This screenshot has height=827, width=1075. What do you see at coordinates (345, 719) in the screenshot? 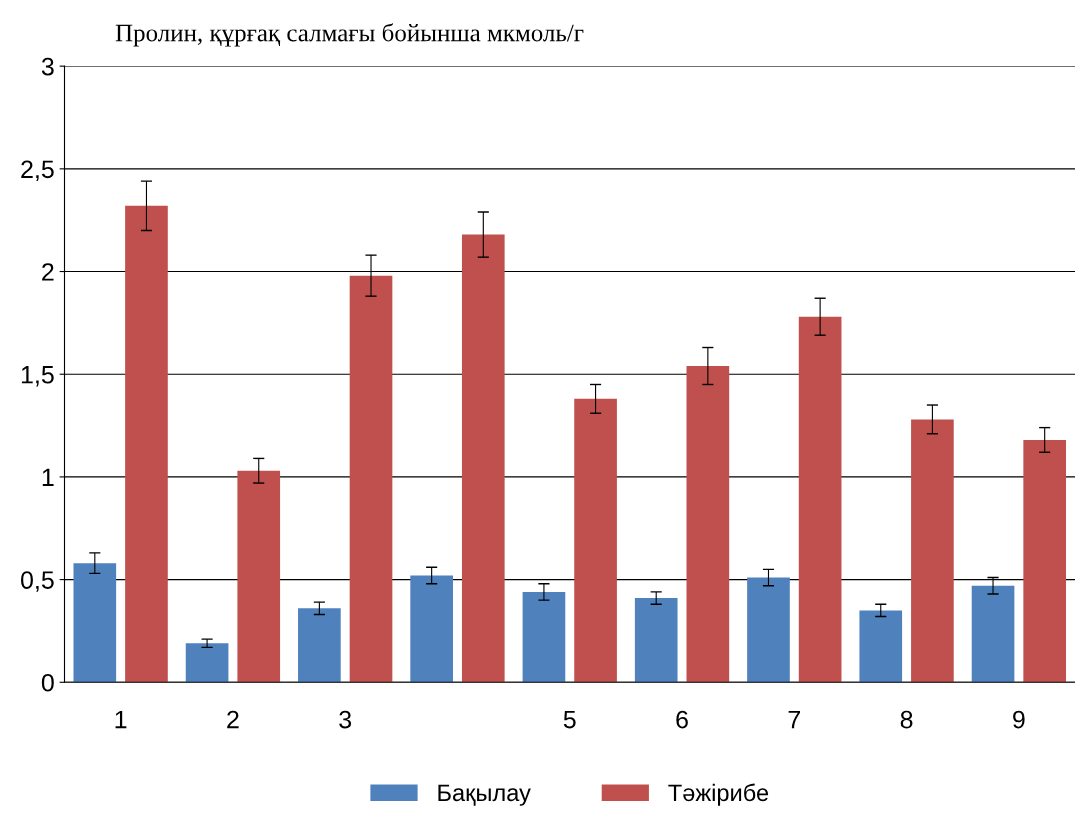
I see `x-tick-label: 3` at bounding box center [345, 719].